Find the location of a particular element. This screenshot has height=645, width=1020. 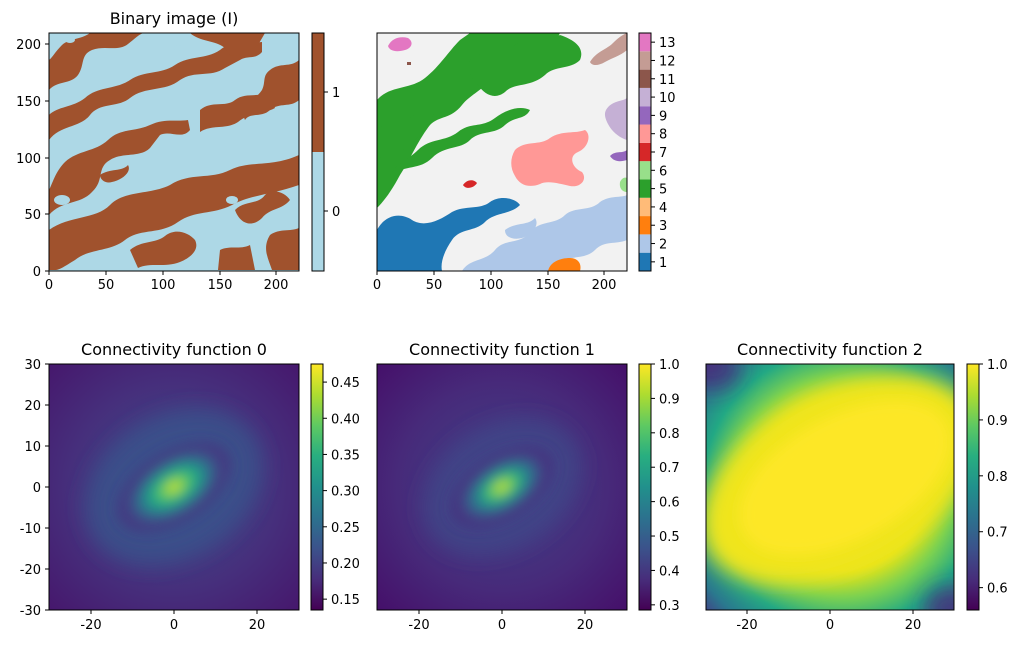

colorbar-tick-label: 13 is located at coordinates (667, 43).